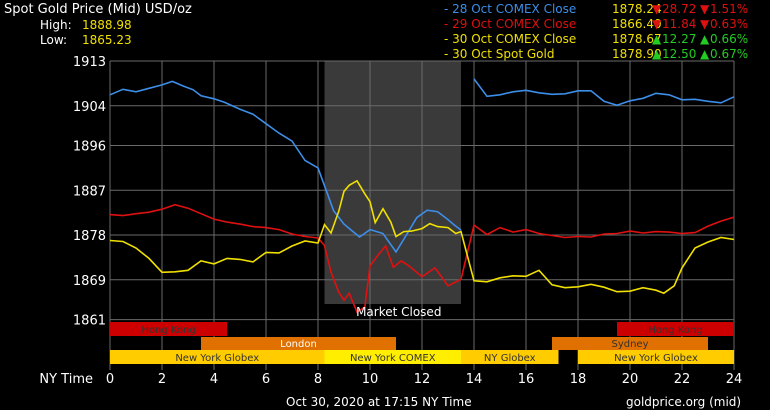  What do you see at coordinates (89, 191) in the screenshot?
I see `y-tick-label: 1887` at bounding box center [89, 191].